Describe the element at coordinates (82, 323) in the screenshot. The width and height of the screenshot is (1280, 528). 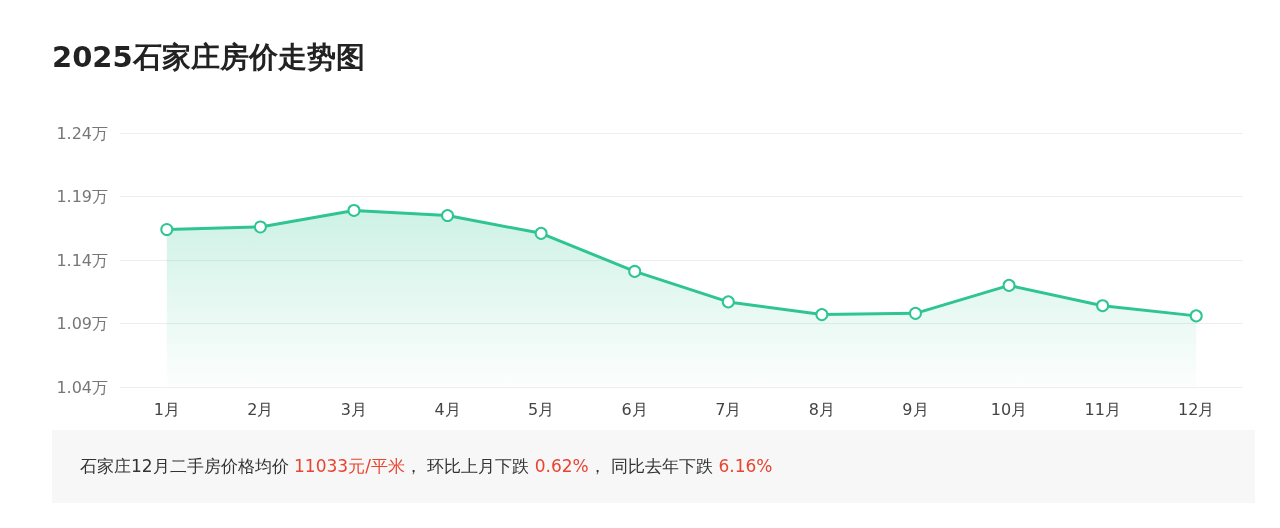
I see `y-tick-label: 1.09万` at that location.